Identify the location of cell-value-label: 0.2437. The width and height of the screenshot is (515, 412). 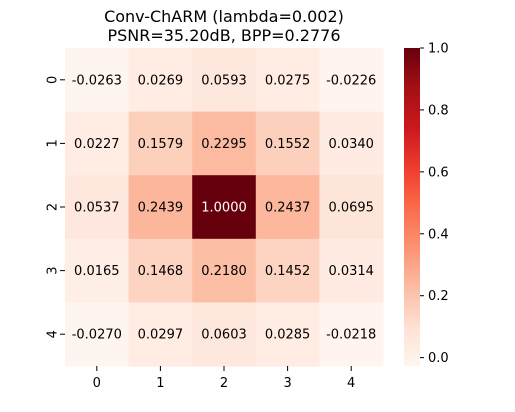
(288, 208).